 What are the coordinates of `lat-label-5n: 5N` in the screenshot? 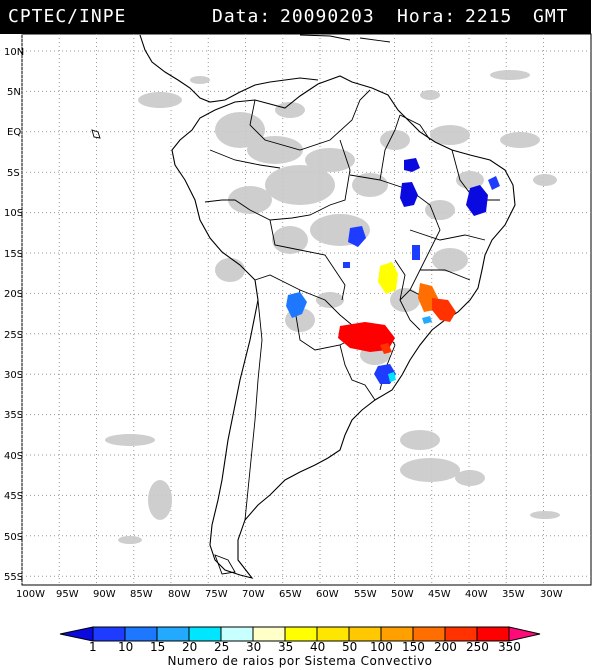 It's located at (14, 92).